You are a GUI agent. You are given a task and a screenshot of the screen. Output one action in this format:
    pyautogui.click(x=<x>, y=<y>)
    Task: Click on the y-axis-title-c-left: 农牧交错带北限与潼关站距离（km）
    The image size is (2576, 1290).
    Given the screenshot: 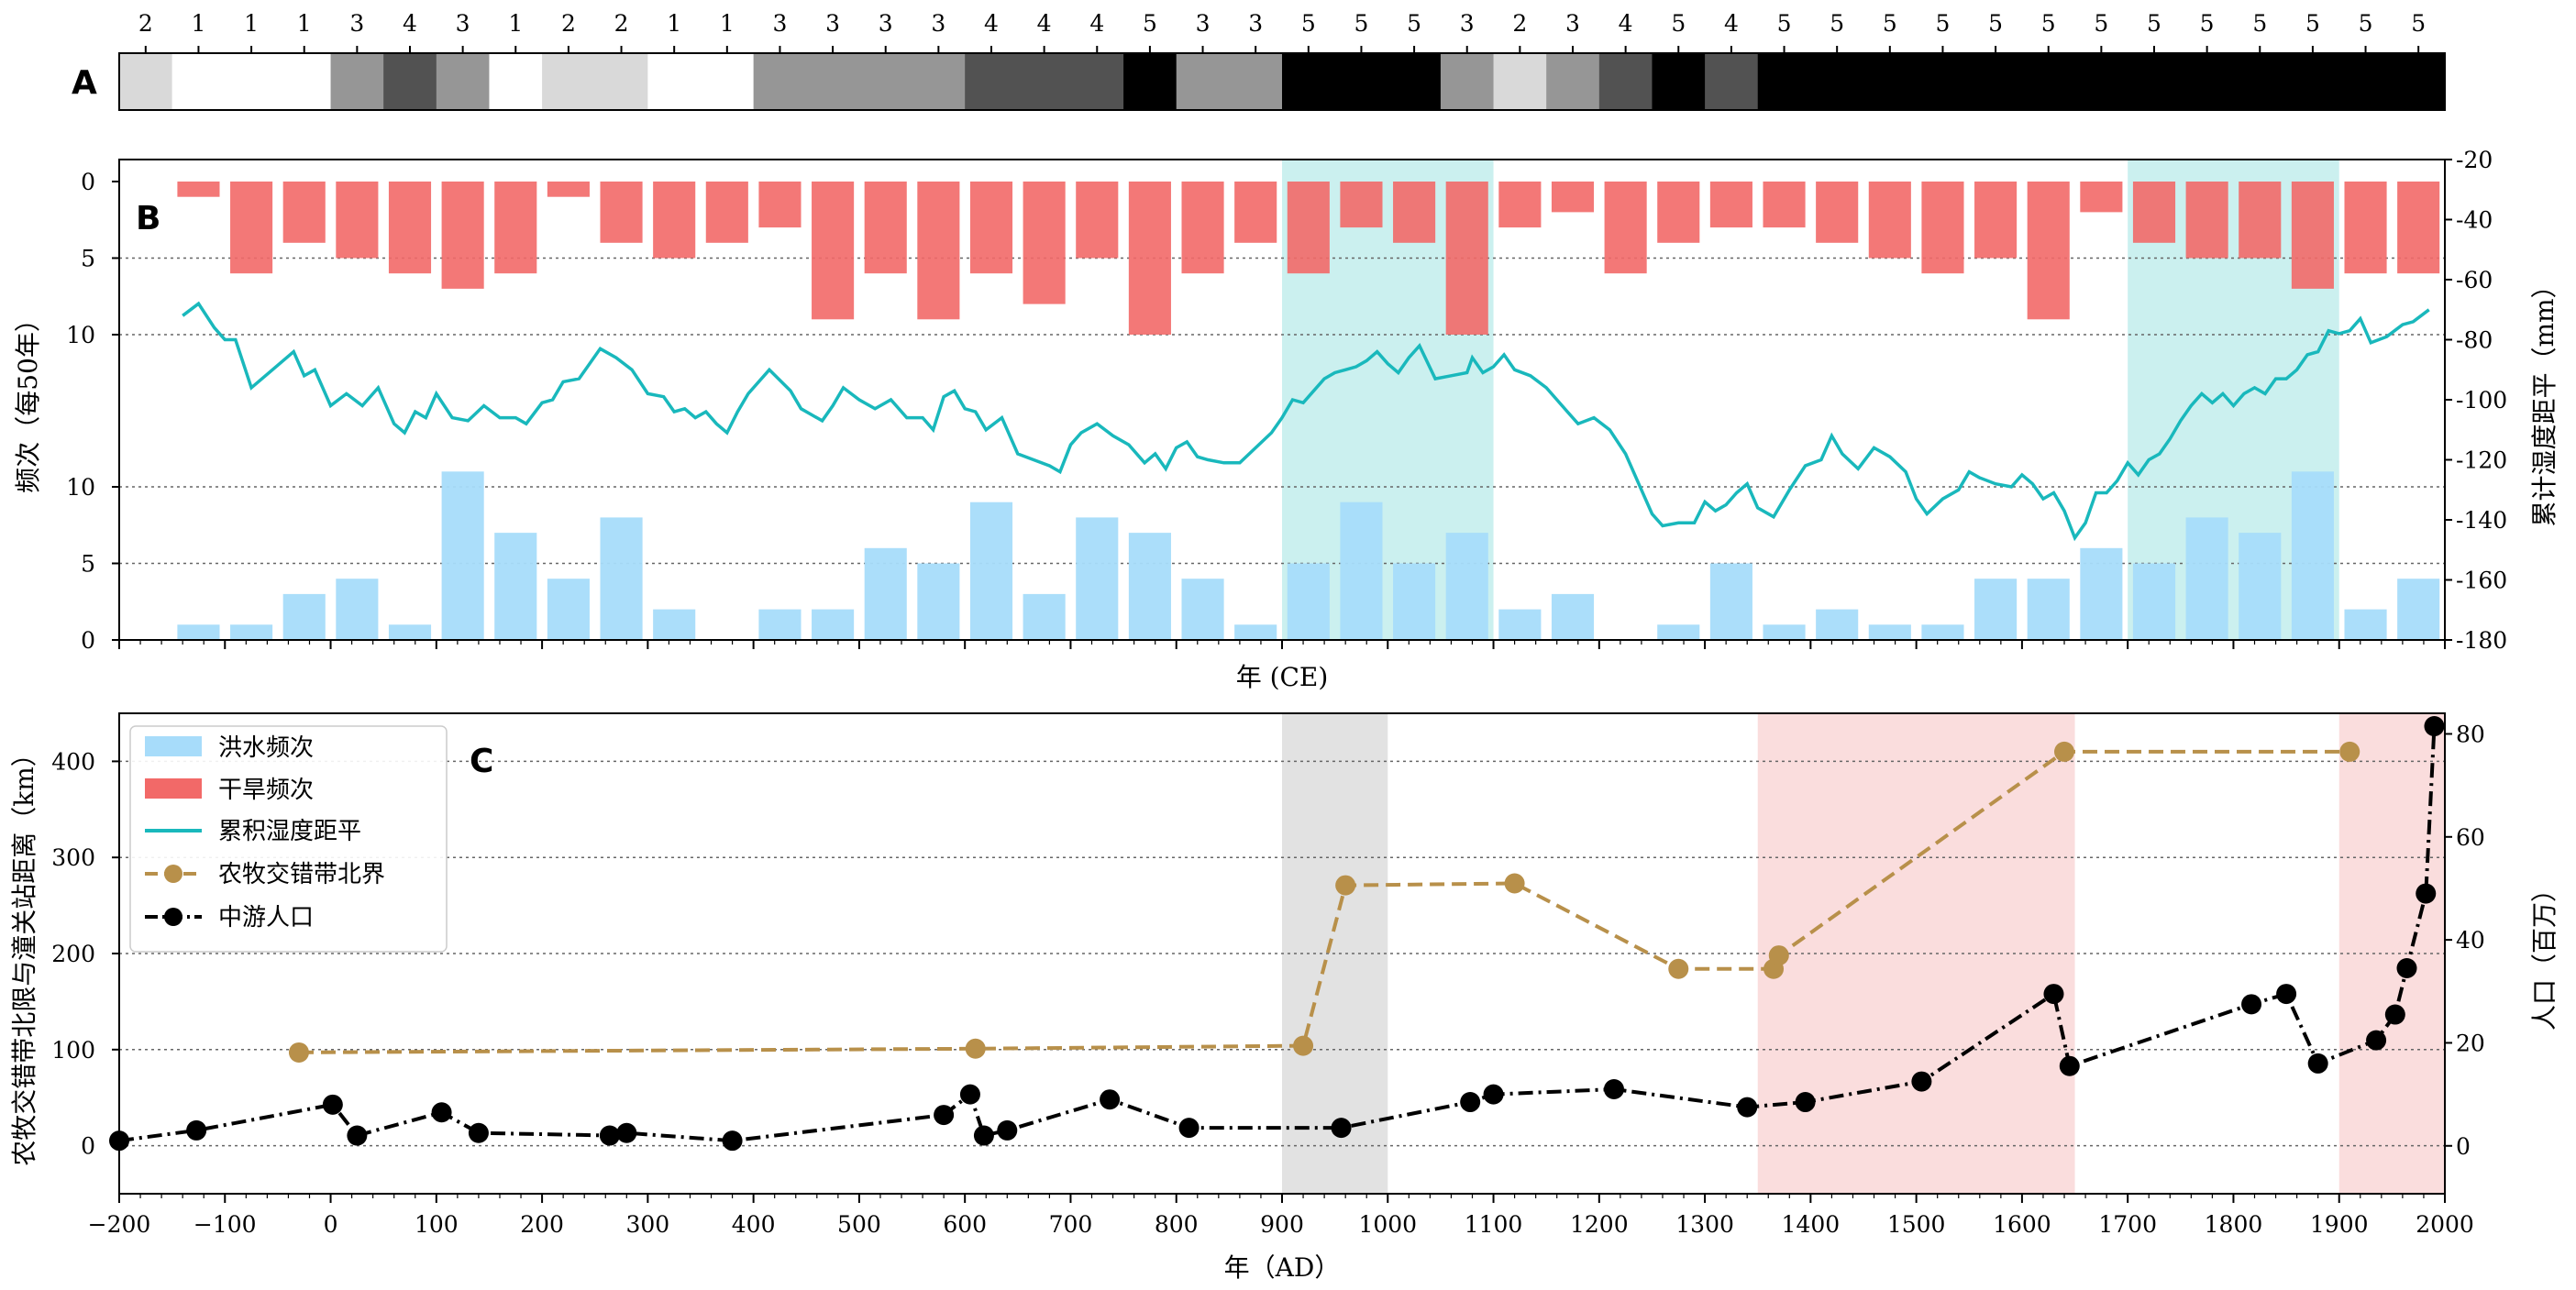 What is the action you would take?
    pyautogui.click(x=24, y=953)
    